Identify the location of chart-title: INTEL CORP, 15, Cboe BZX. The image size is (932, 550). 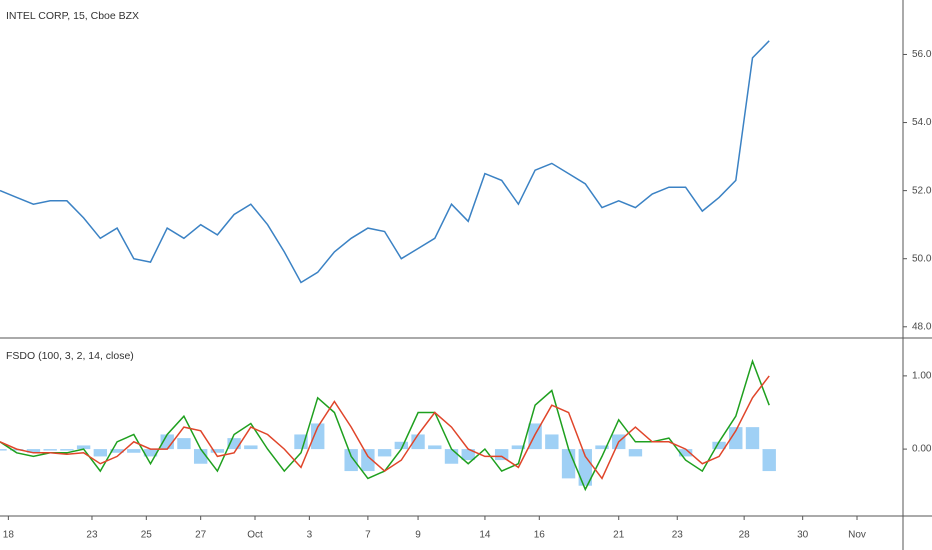
(72, 16).